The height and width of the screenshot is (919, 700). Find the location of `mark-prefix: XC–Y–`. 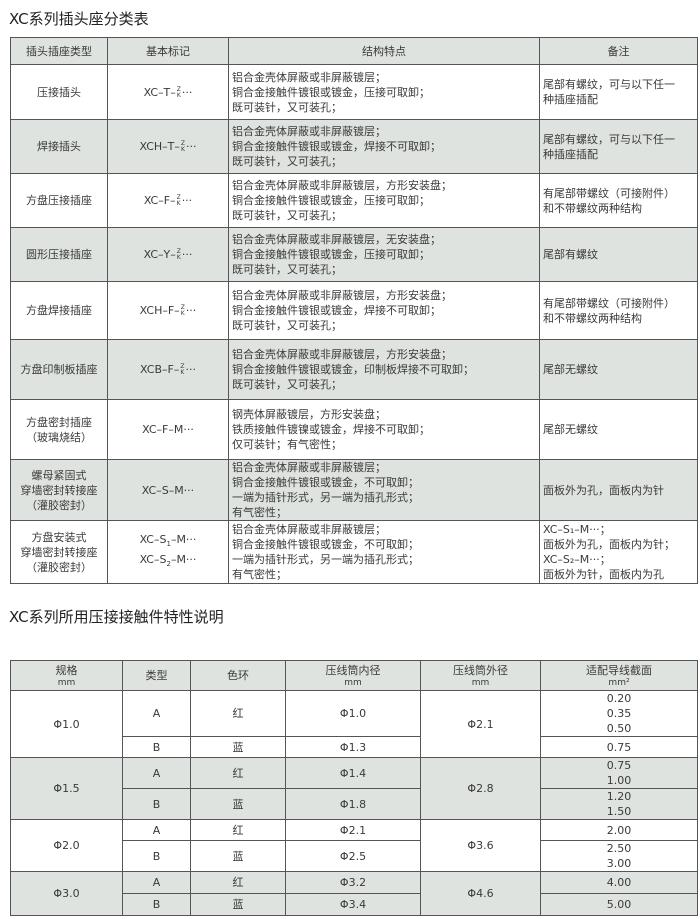

mark-prefix: XC–Y– is located at coordinates (159, 254).